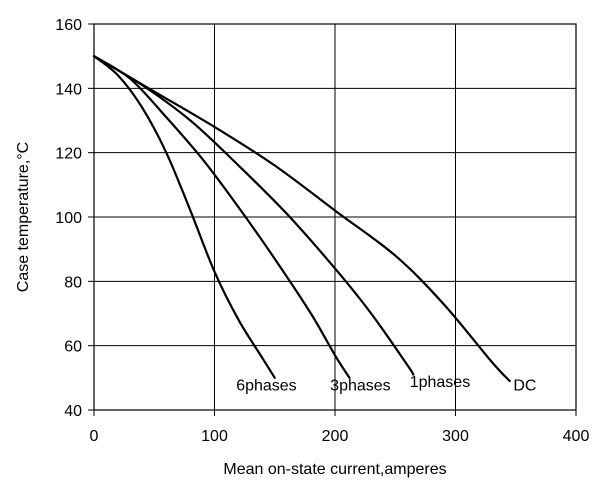  Describe the element at coordinates (68, 25) in the screenshot. I see `y-tick-label: 160` at that location.